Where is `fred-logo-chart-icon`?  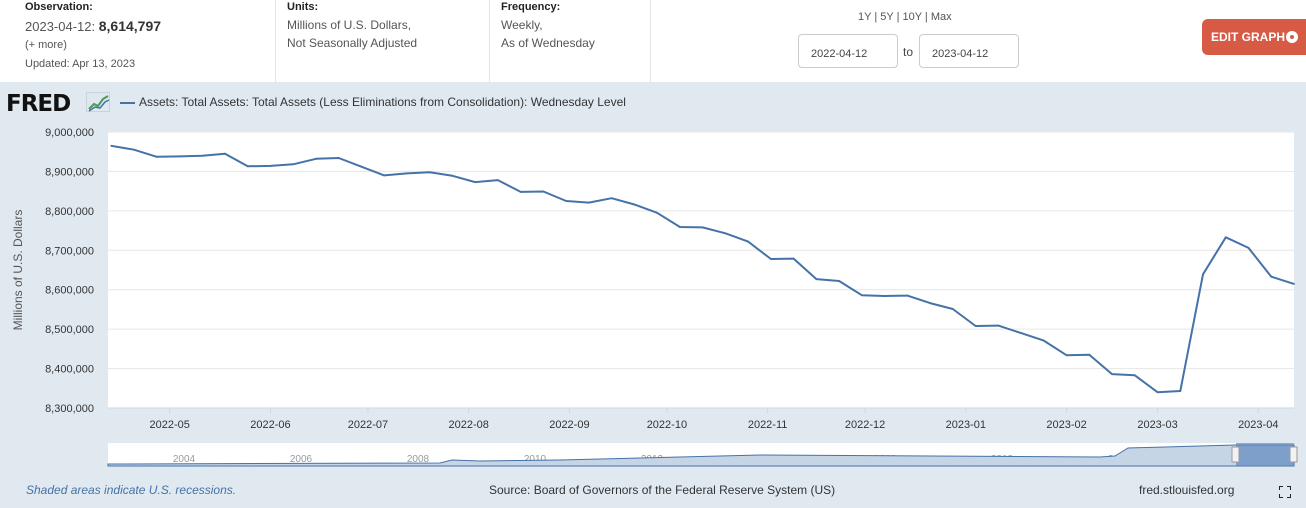 fred-logo-chart-icon is located at coordinates (98, 102).